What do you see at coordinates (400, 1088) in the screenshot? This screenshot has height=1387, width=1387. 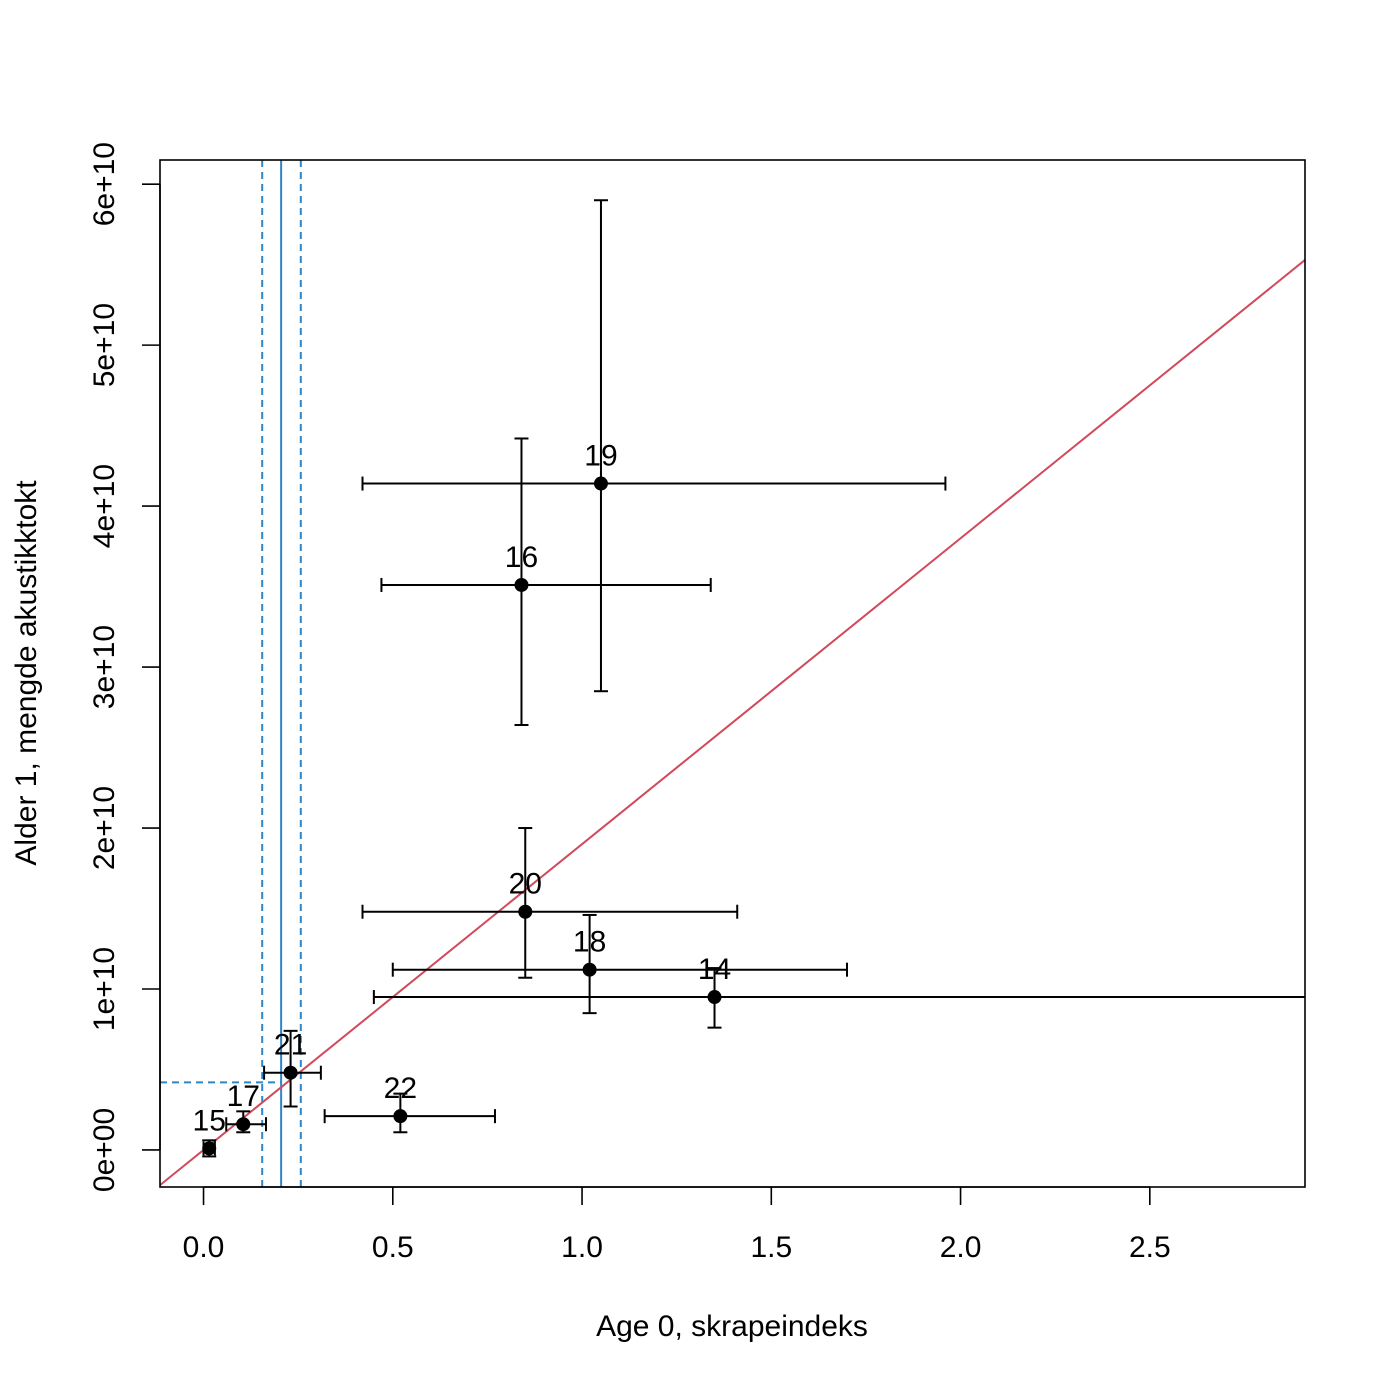 I see `point-label: 22` at bounding box center [400, 1088].